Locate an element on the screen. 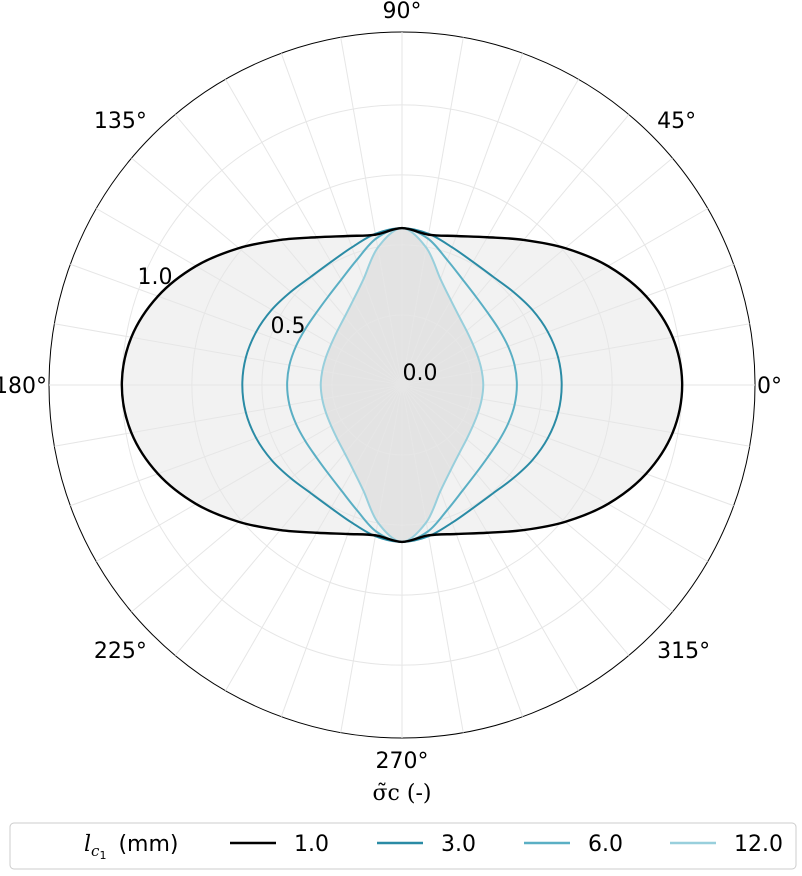  legend-title: lc1 (mm) is located at coordinates (131, 847).